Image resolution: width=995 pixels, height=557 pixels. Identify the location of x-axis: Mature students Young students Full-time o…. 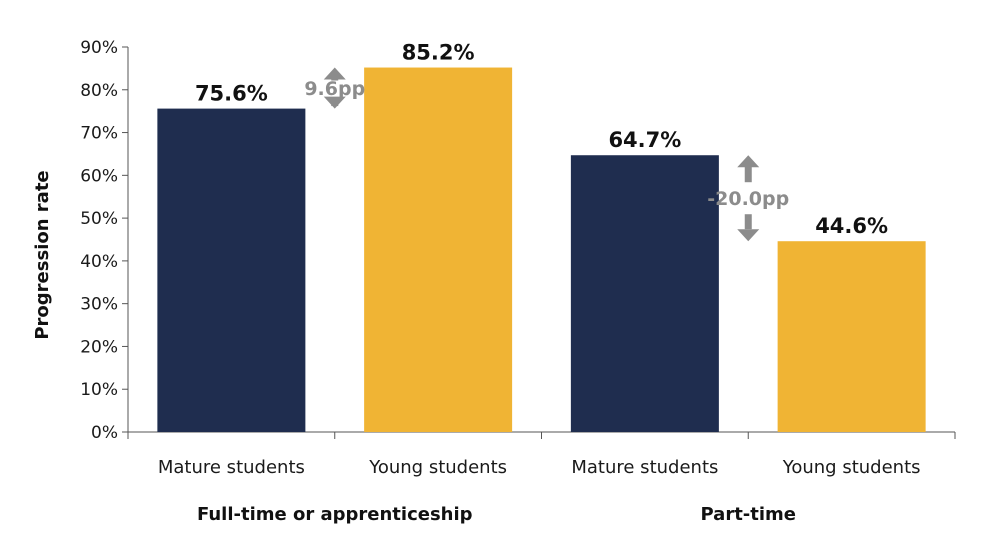
(541, 478).